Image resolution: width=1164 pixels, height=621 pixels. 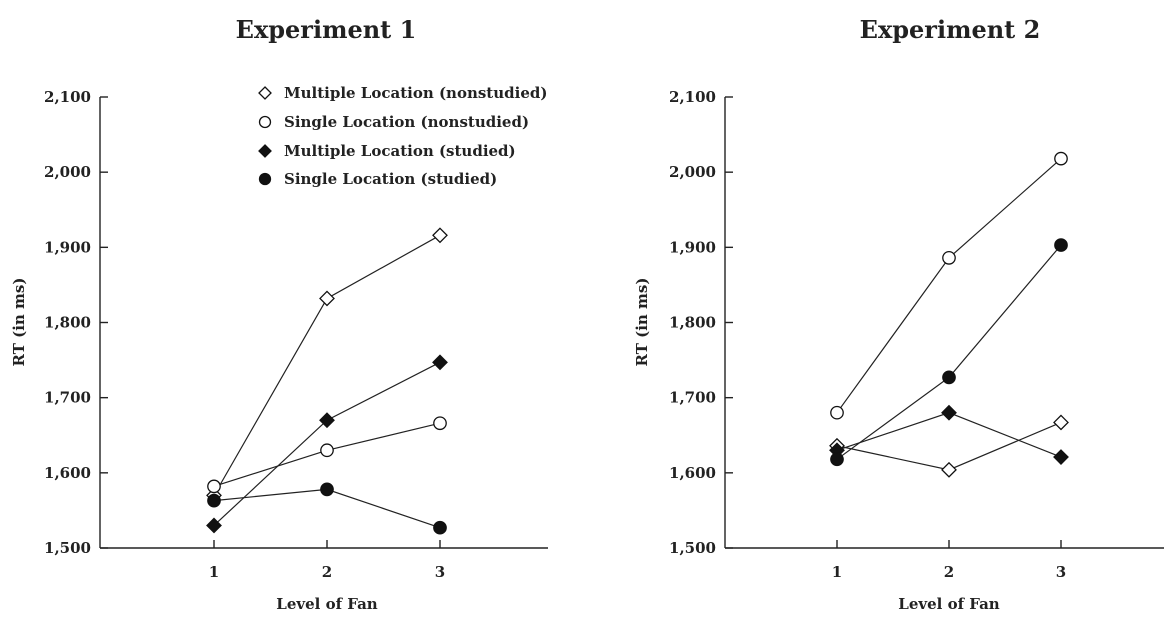 I want to click on chart-title: Experiment 2, so click(x=950, y=29).